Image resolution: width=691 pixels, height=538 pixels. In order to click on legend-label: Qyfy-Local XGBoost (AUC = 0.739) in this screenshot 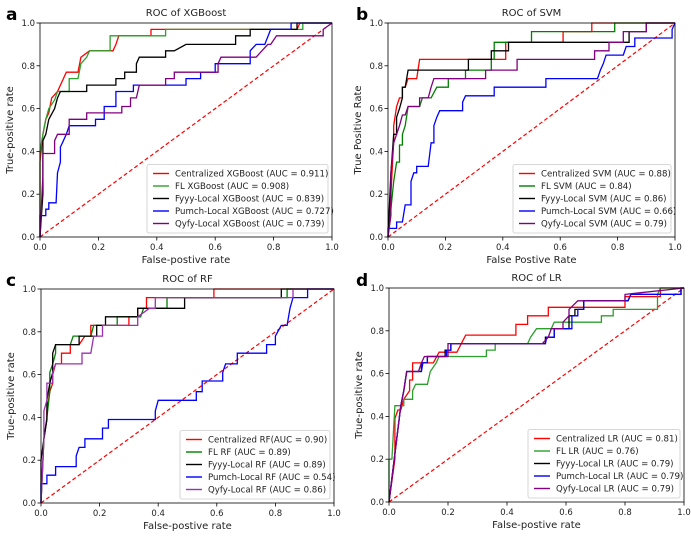, I will do `click(249, 225)`.